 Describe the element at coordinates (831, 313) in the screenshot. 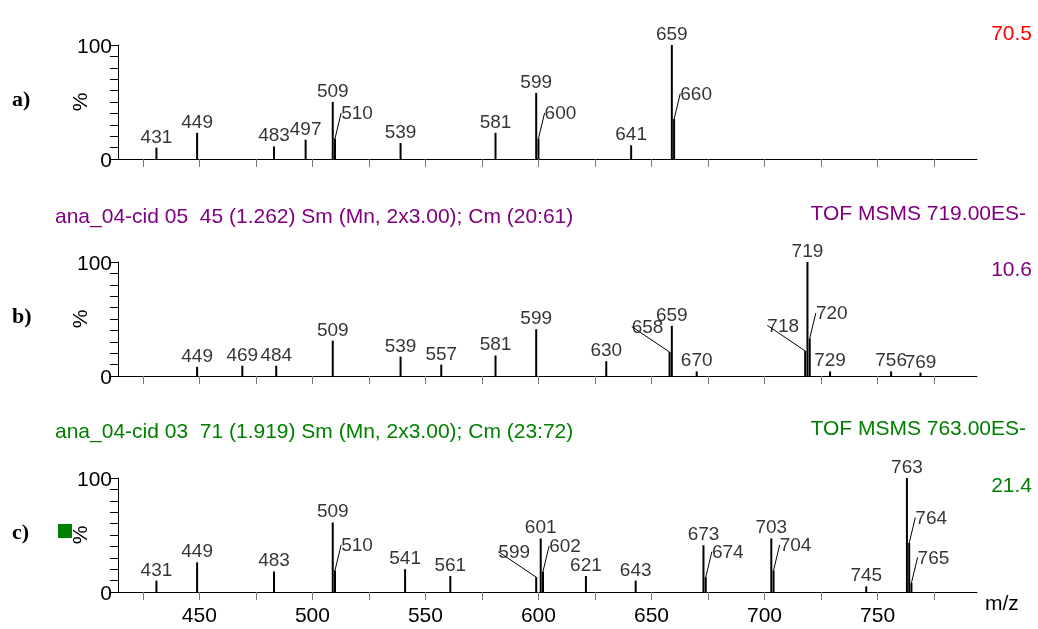

I see `annotation: 720` at that location.